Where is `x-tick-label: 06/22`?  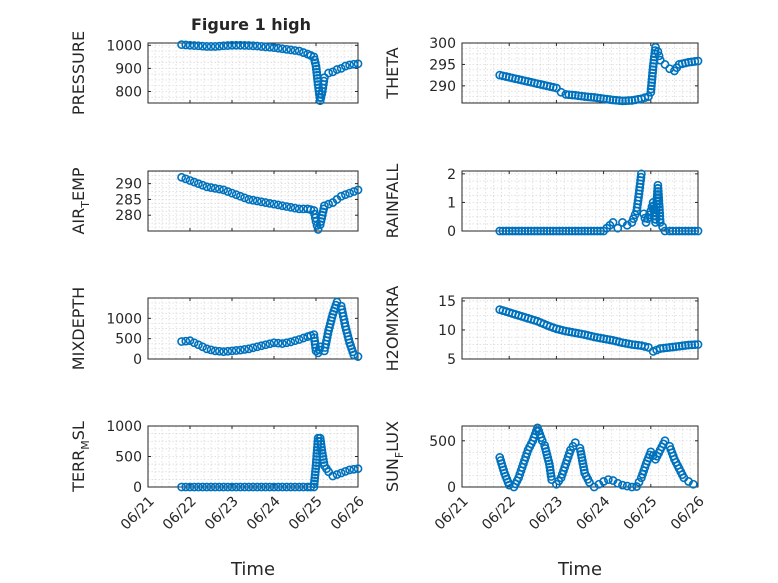 x-tick-label: 06/22 is located at coordinates (499, 513).